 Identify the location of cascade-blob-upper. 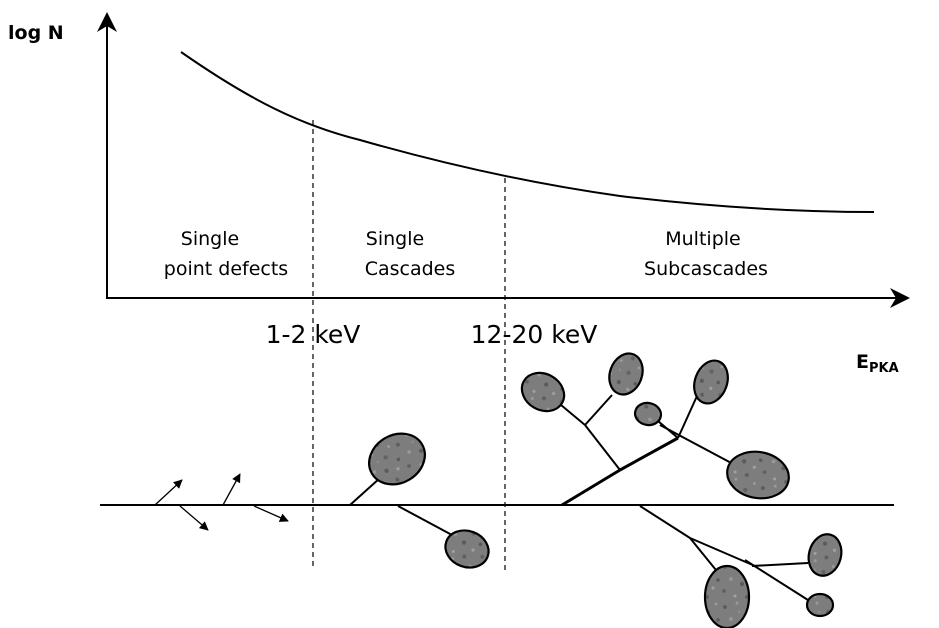
(397, 459).